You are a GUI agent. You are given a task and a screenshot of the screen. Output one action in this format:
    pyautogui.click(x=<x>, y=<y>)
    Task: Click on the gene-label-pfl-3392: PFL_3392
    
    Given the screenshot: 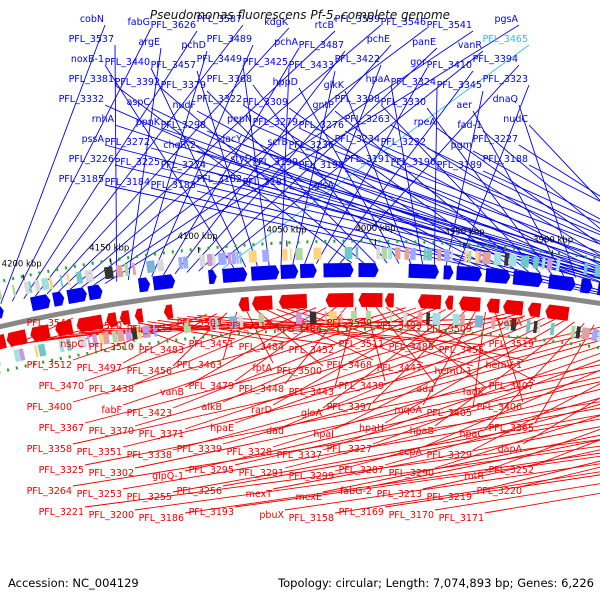 What is the action you would take?
    pyautogui.click(x=137, y=82)
    